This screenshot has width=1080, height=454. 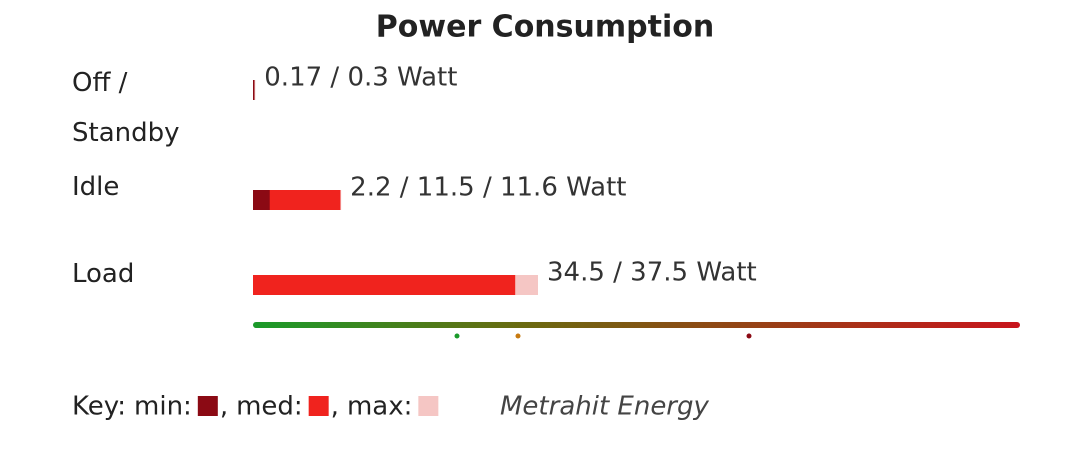 What do you see at coordinates (605, 407) in the screenshot?
I see `source: Metrahit Energy` at bounding box center [605, 407].